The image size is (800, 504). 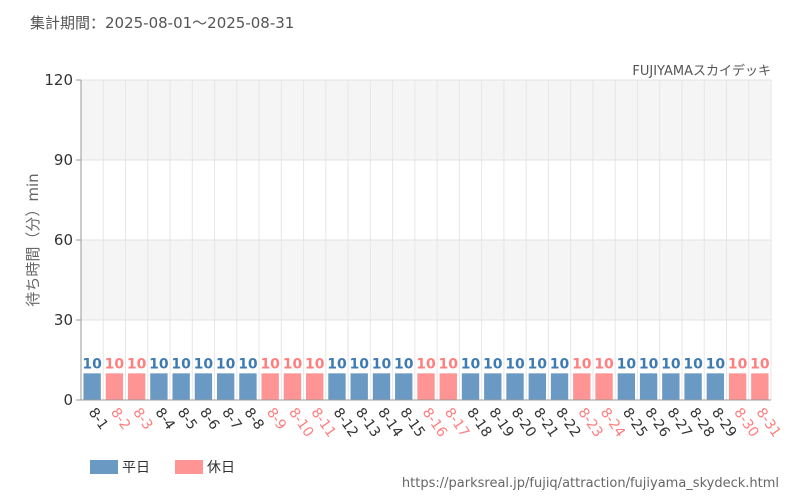 I want to click on x-tick-label: 8-7, so click(x=231, y=419).